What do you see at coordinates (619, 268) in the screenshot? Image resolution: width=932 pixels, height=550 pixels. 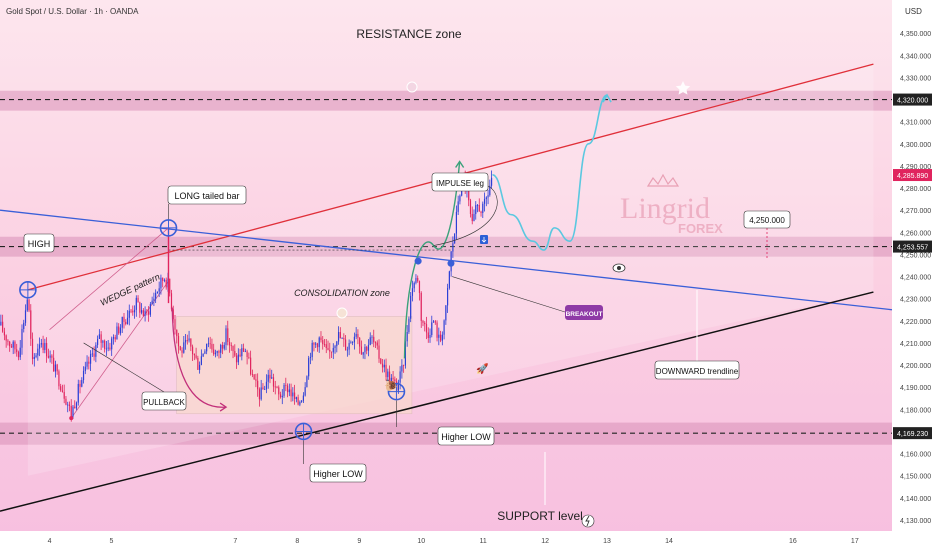 I see `eye-icon` at bounding box center [619, 268].